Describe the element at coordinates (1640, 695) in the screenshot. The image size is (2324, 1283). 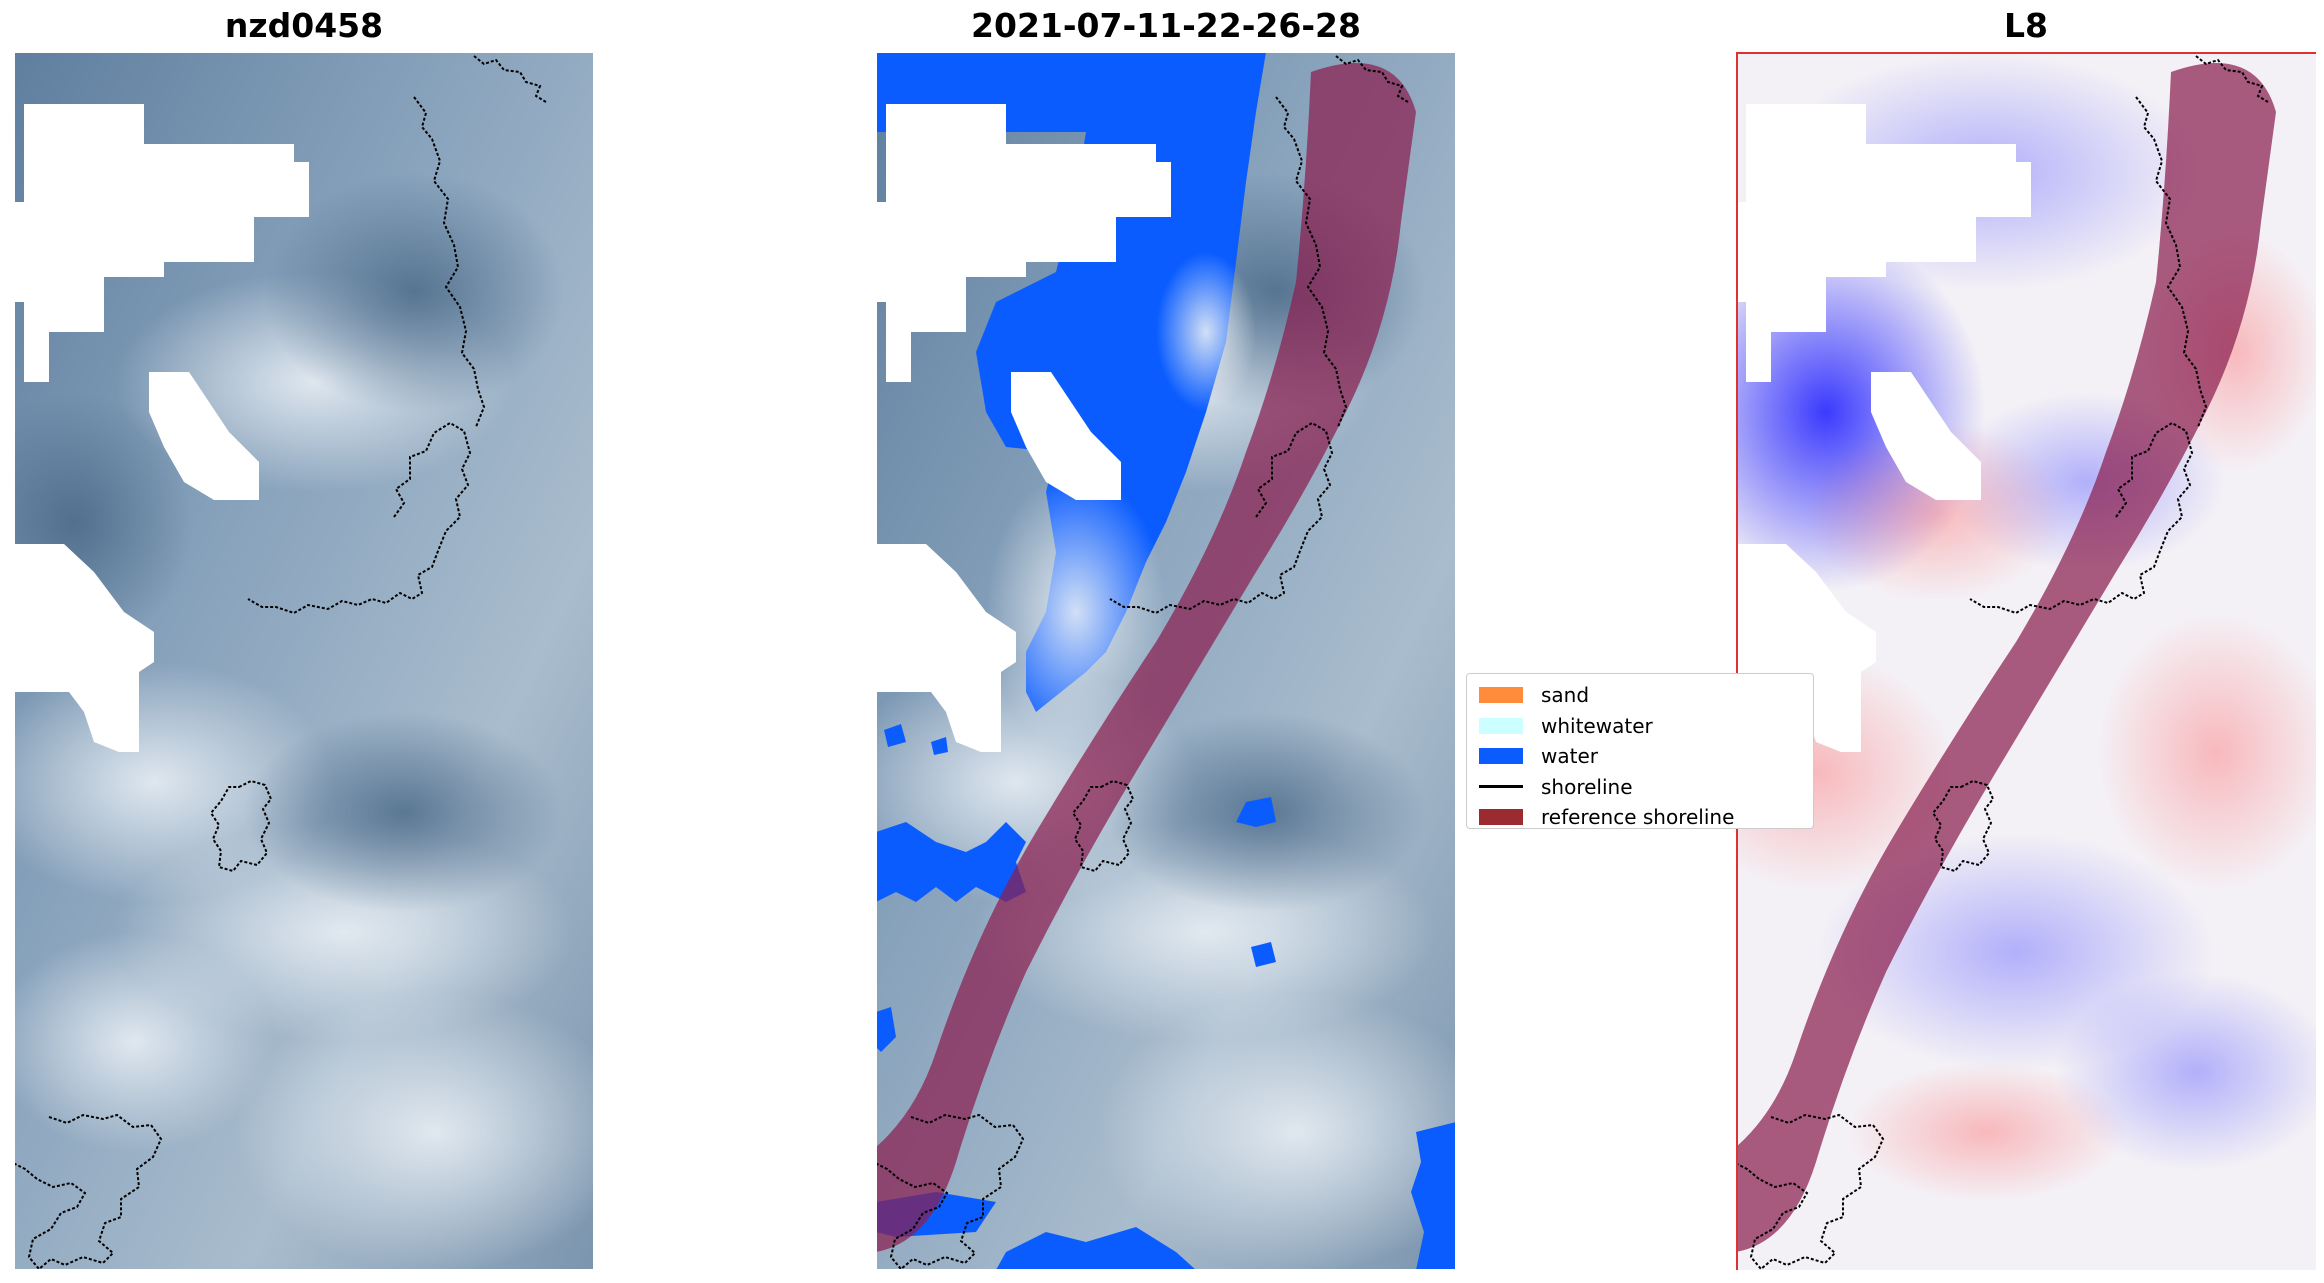
I see `legend-item-sand: sand` at that location.